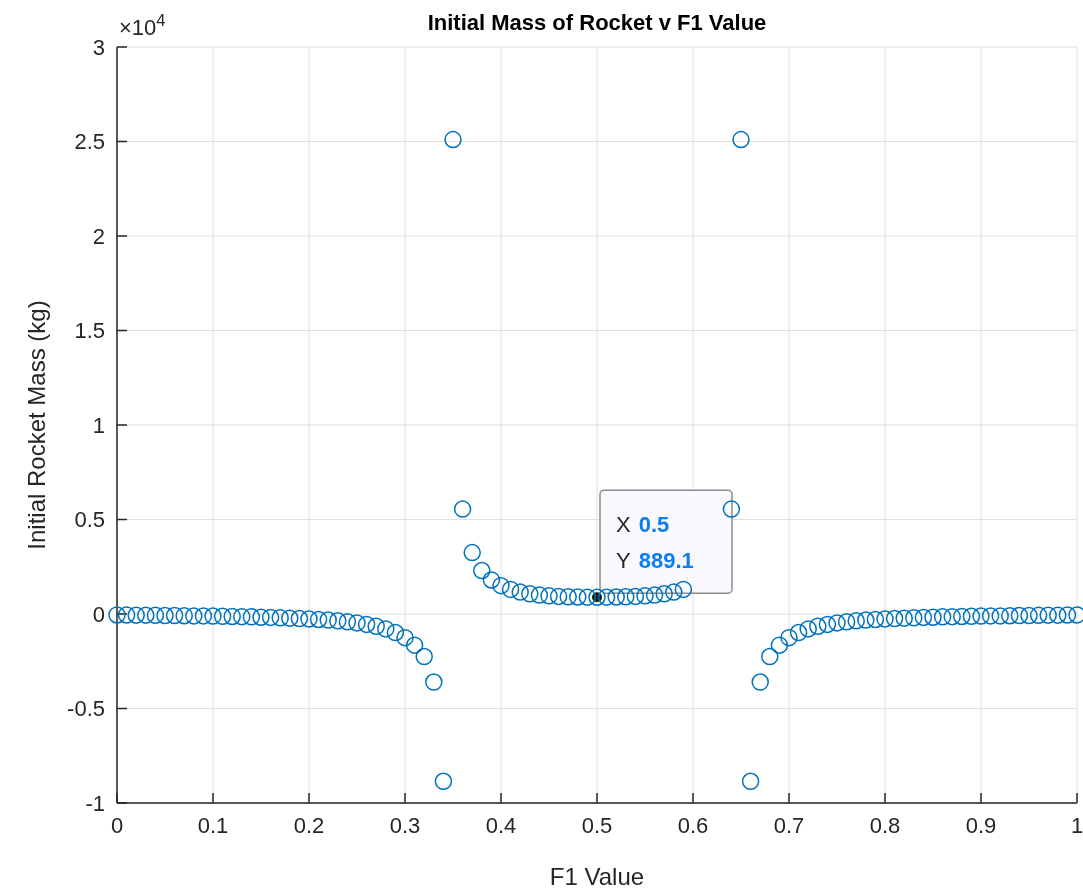  What do you see at coordinates (213, 825) in the screenshot?
I see `x-tick-label: 0.1` at bounding box center [213, 825].